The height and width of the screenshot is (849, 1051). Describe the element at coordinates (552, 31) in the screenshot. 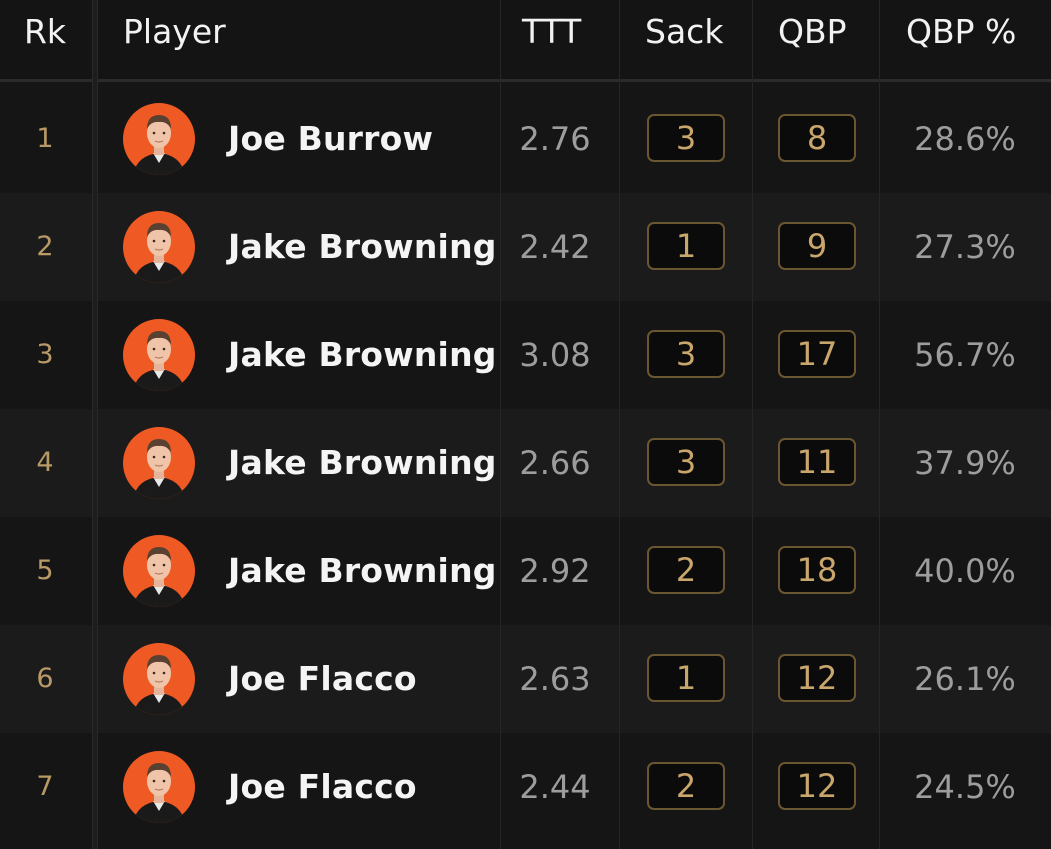

I see `header-ttt: TTT` at that location.